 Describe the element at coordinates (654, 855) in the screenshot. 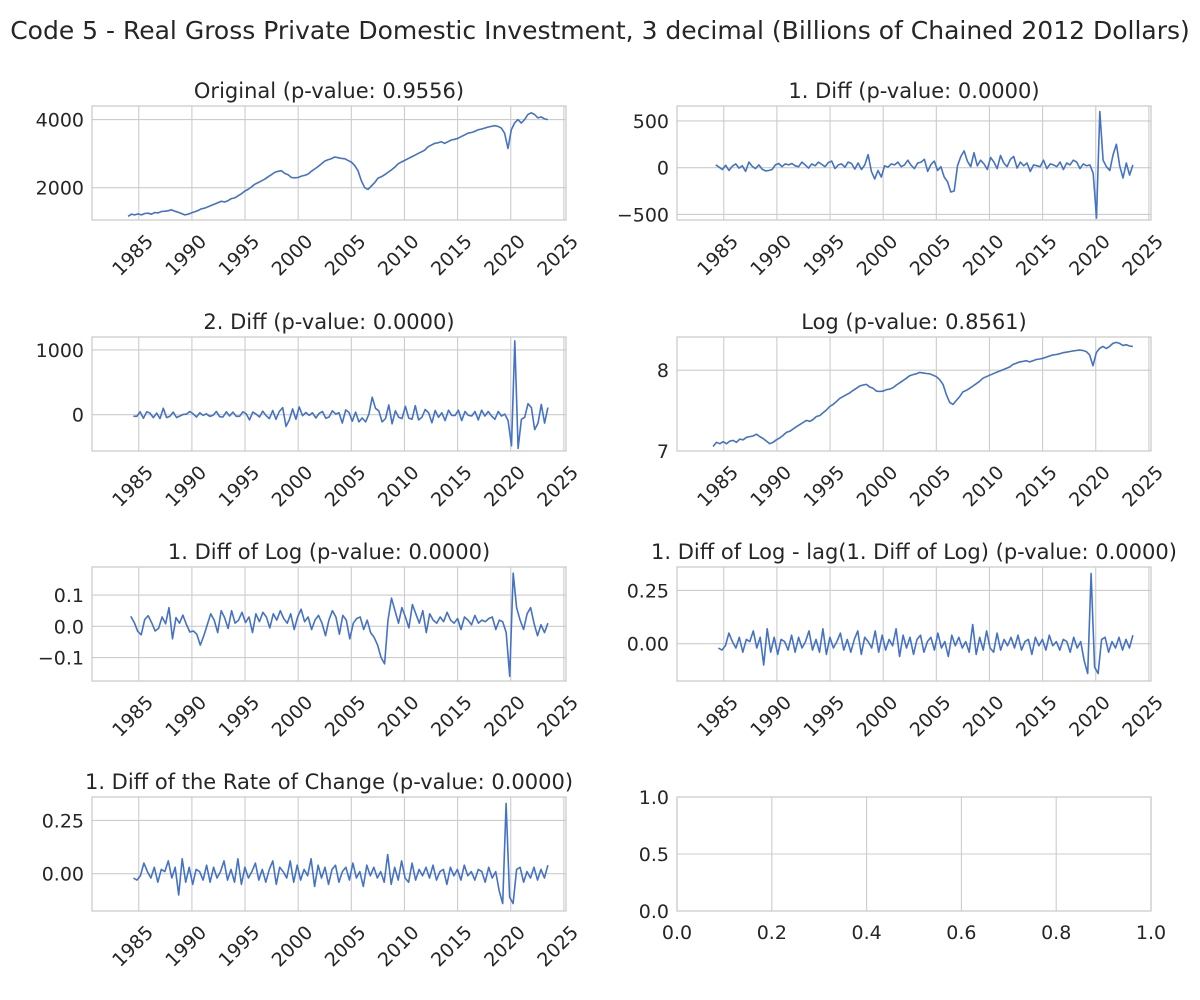

I see `y-tick-label: 0.5` at that location.